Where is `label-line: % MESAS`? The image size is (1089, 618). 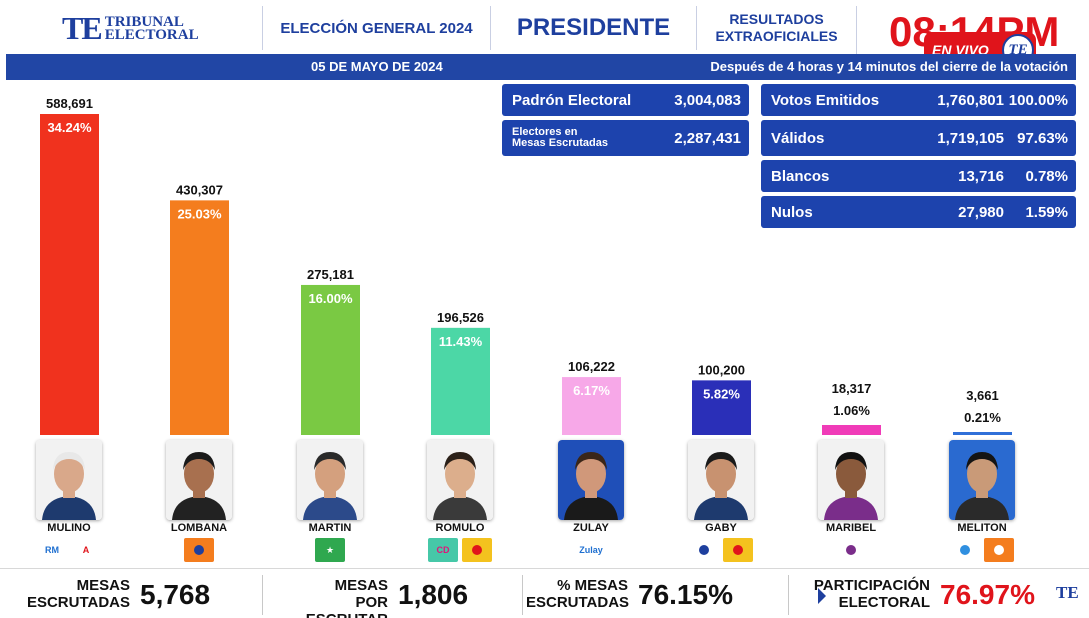 label-line: % MESAS is located at coordinates (592, 585).